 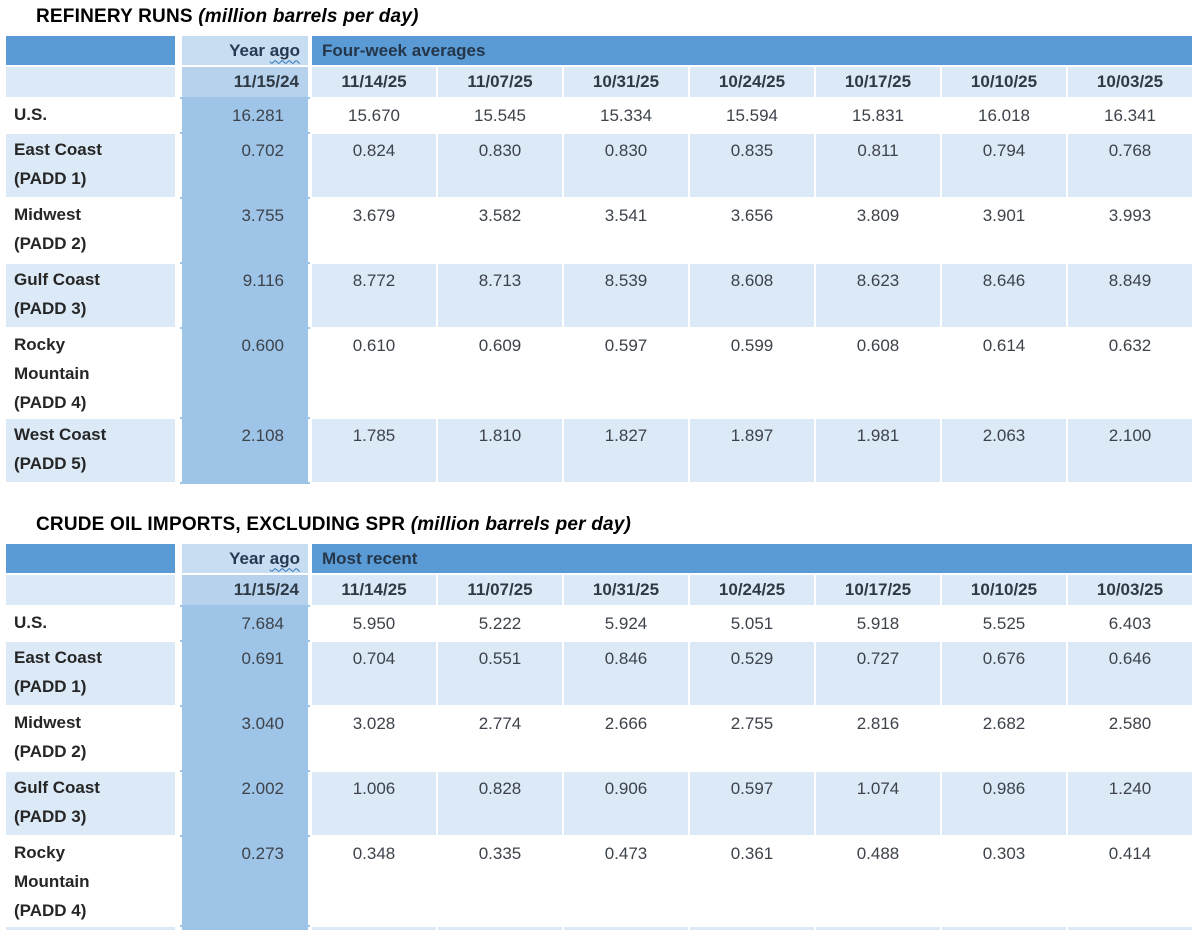 I want to click on row-label: West Coast(PADD 5), so click(x=92, y=928).